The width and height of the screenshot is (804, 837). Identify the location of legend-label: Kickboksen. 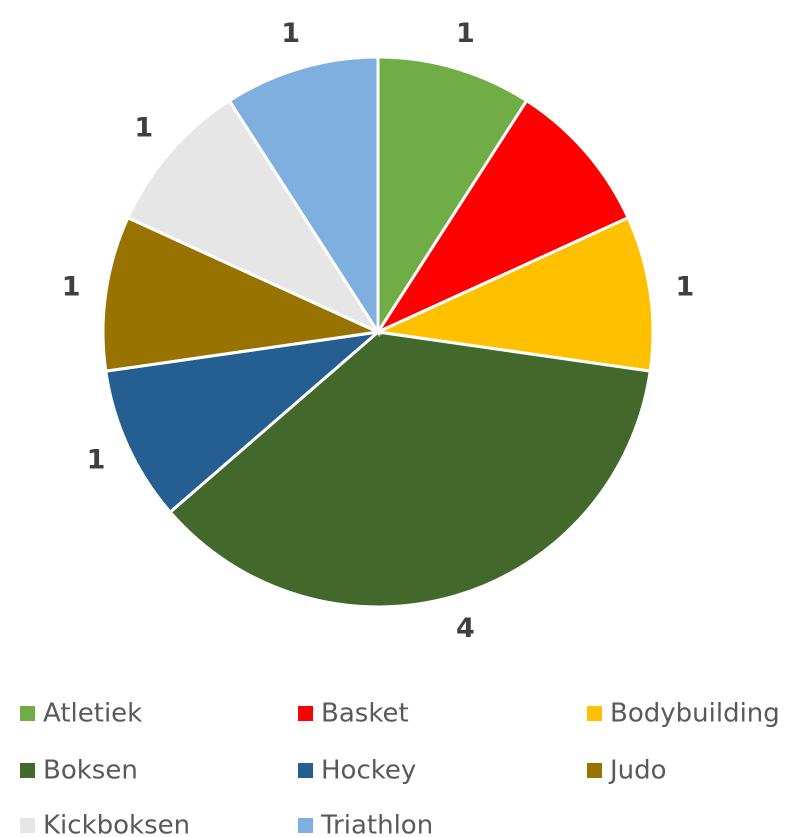
(116, 824).